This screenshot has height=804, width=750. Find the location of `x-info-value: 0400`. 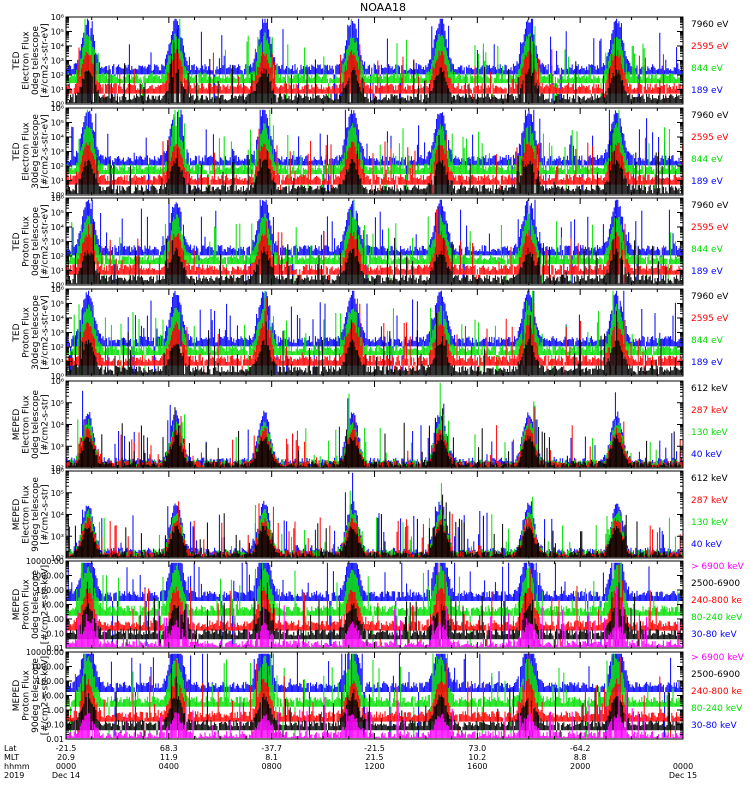

x-info-value: 0400 is located at coordinates (169, 766).